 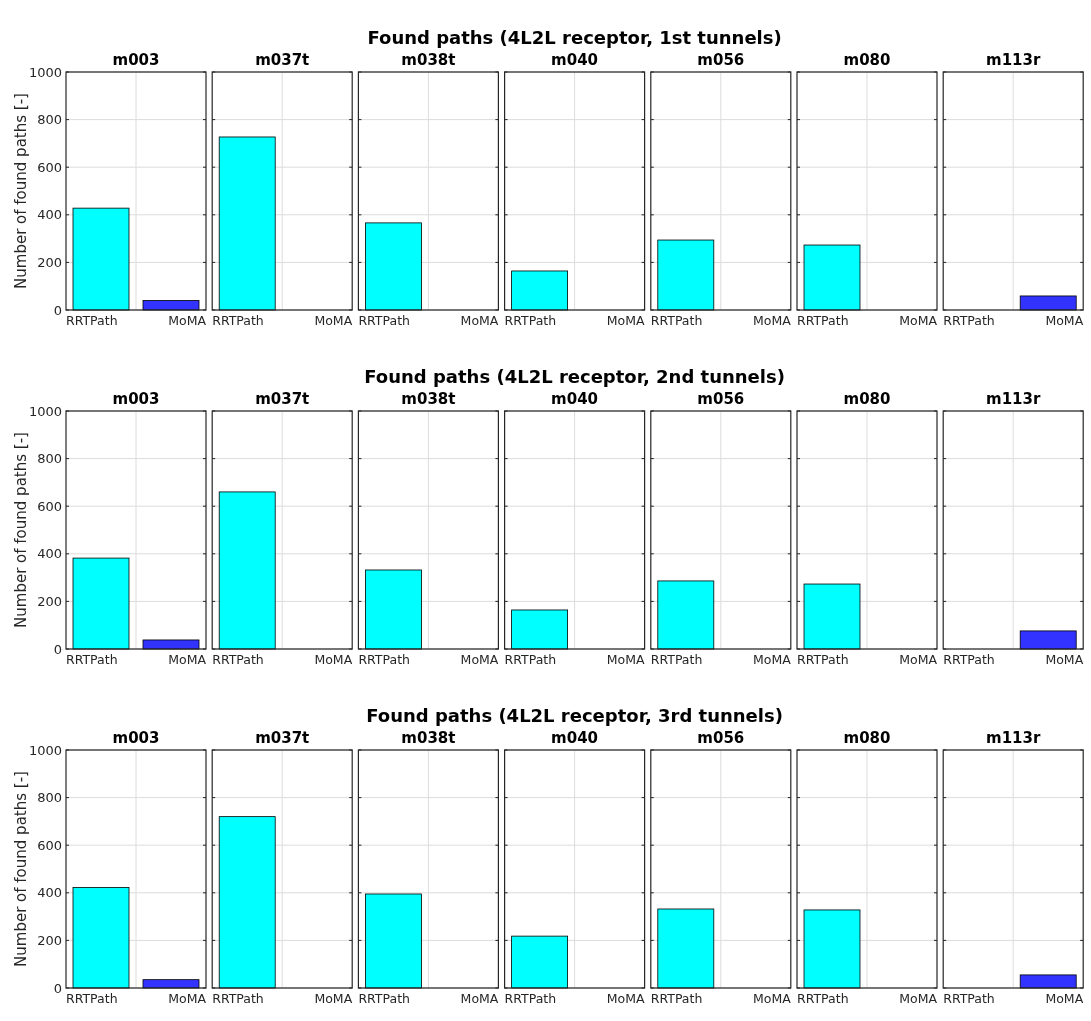 I want to click on text: Found paths (4L2L receptor, 2nd tunnels), so click(x=574, y=376).